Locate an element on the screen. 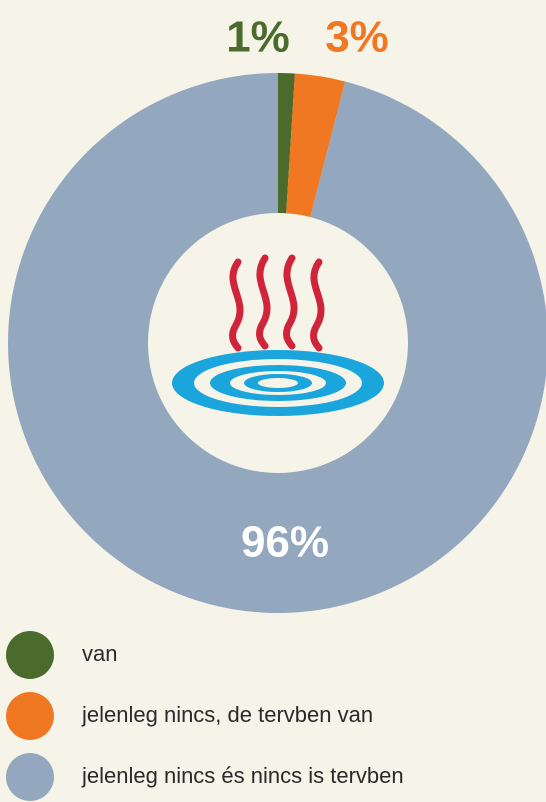  legend-label: van is located at coordinates (99, 653).